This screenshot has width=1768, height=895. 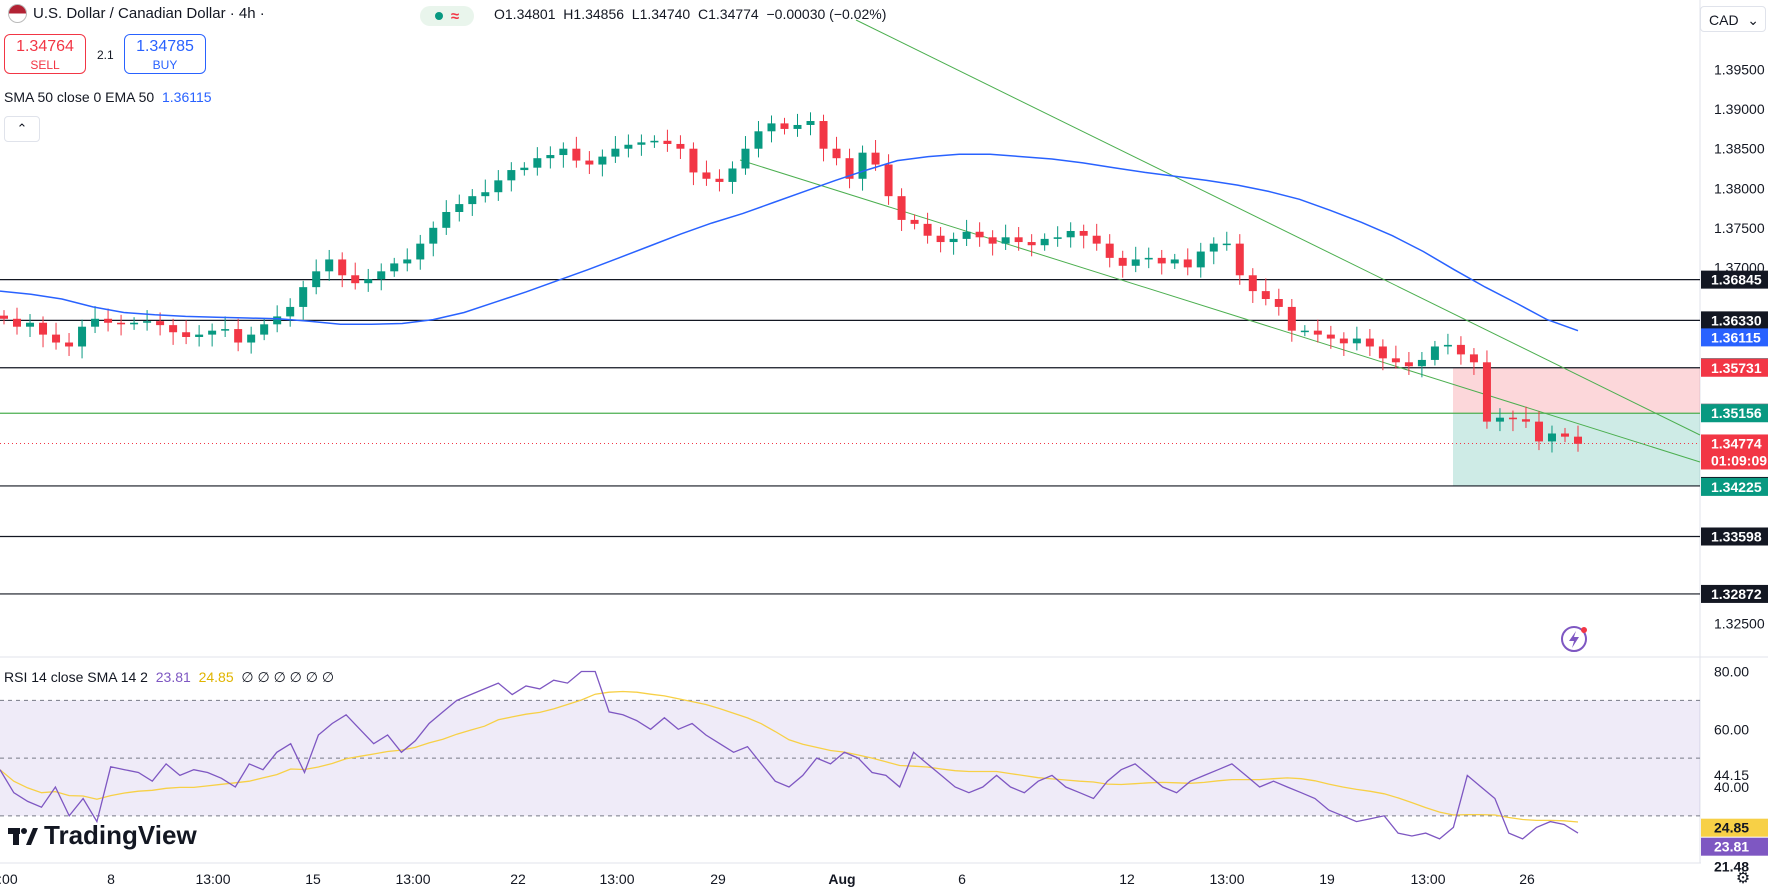 What do you see at coordinates (1739, 623) in the screenshot?
I see `price-tick-label: 1.32500` at bounding box center [1739, 623].